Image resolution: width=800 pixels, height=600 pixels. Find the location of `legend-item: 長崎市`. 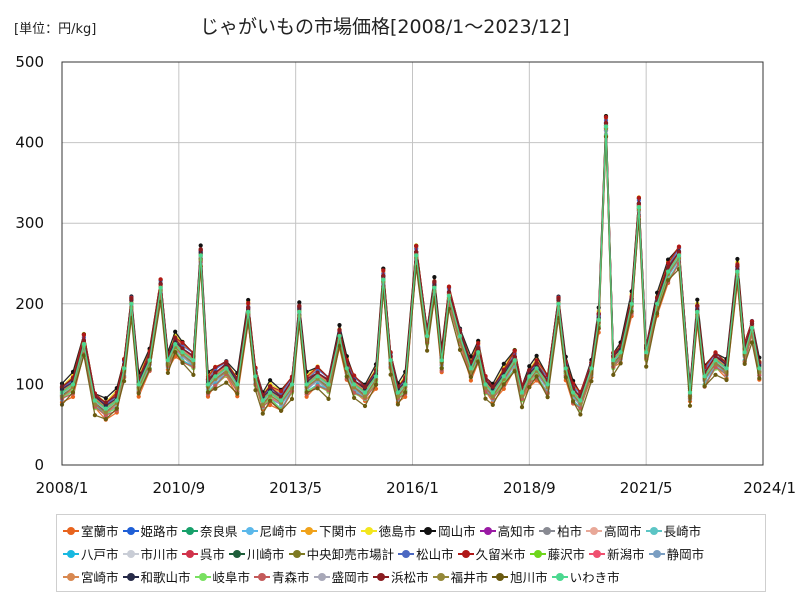

legend-item: 長崎市 is located at coordinates (673, 530).